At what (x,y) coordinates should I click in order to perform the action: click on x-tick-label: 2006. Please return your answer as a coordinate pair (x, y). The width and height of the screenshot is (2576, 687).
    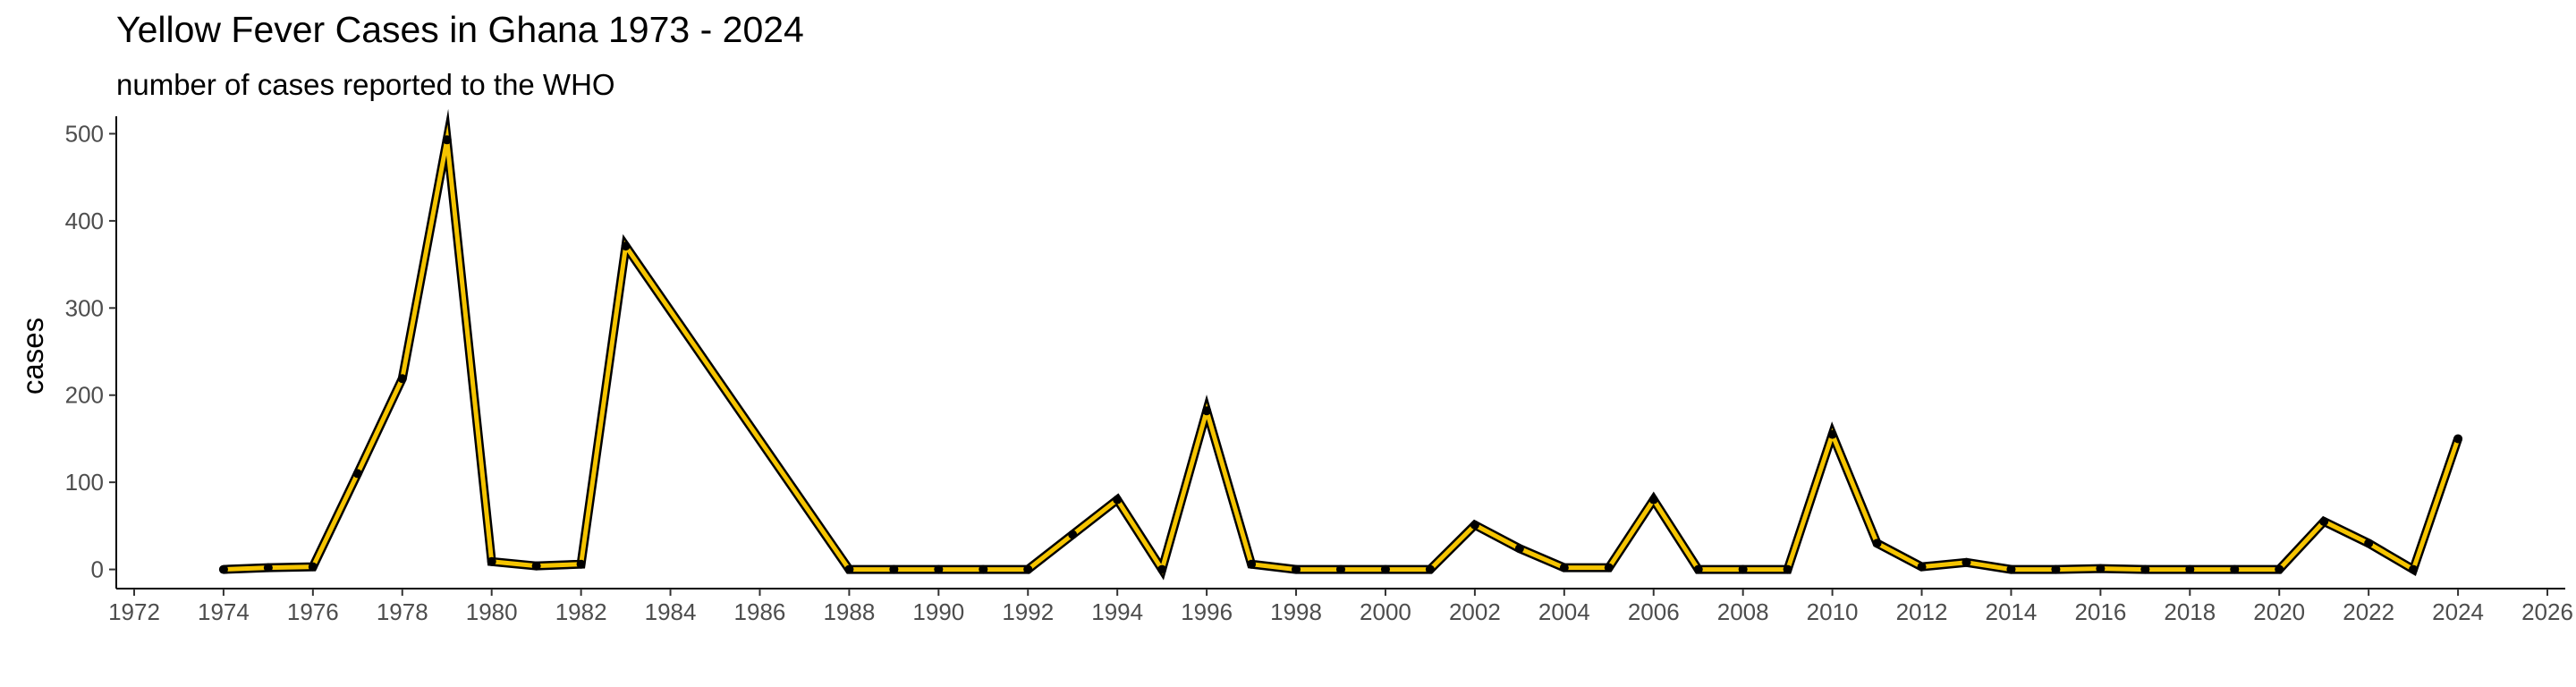
    Looking at the image, I should click on (1654, 611).